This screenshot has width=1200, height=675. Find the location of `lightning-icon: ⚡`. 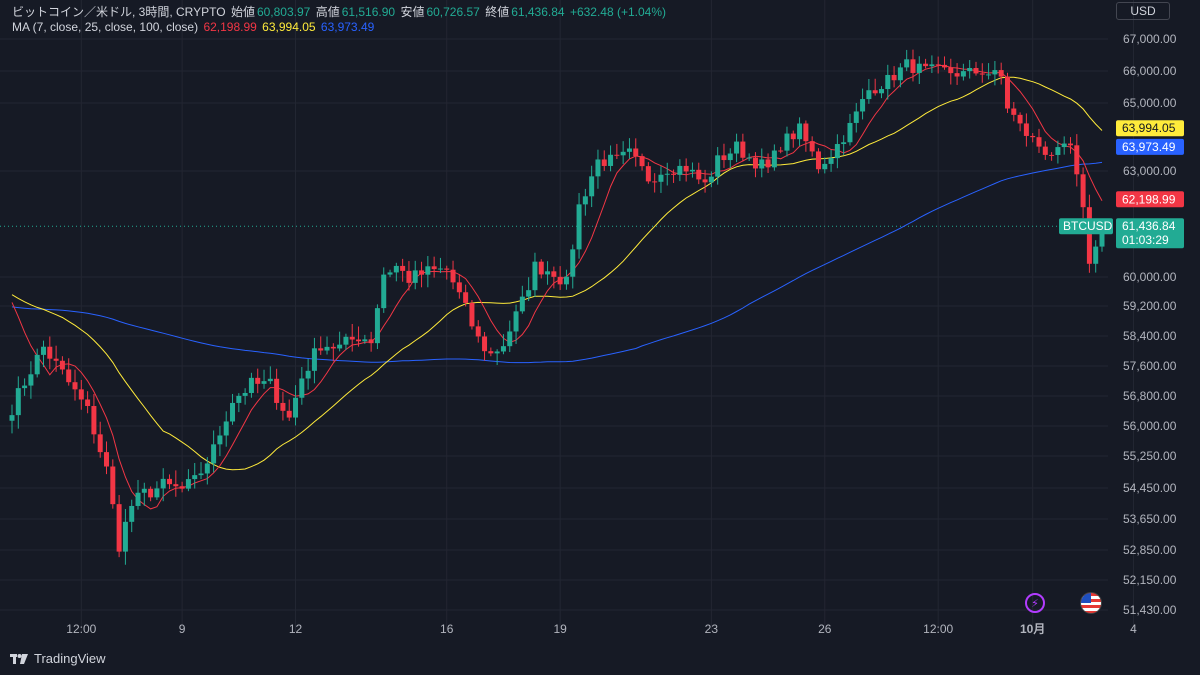

lightning-icon: ⚡ is located at coordinates (1035, 603).